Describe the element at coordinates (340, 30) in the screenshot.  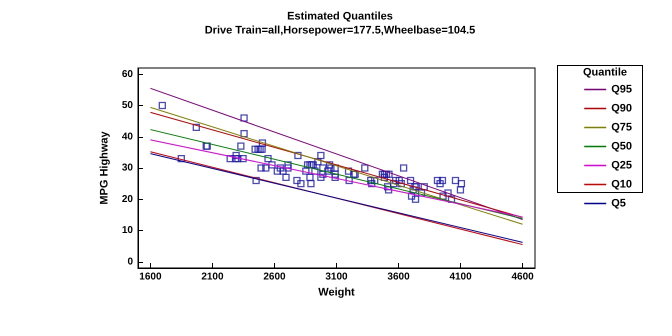
I see `chart-subtitle: Drive Train=all,Horsepower=177.5,Wheelbase=104.5` at that location.